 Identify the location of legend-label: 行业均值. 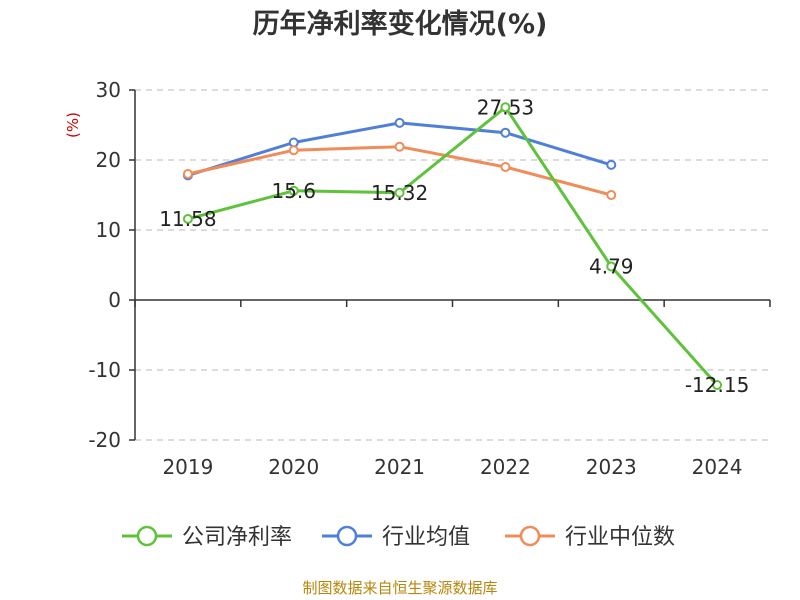
(426, 537).